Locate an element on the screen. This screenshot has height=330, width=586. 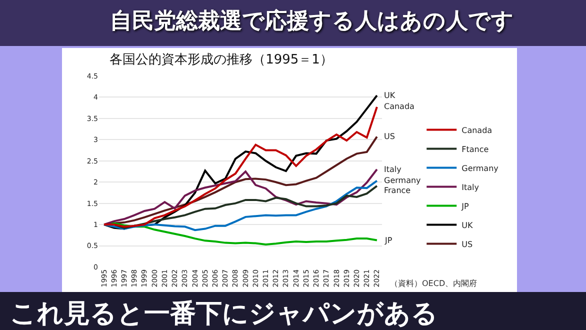
annotation: JP is located at coordinates (388, 240).